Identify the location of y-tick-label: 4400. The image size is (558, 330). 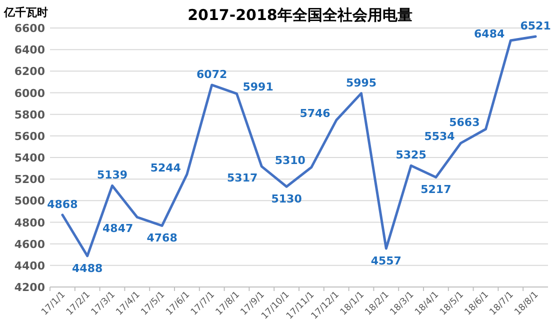
(30, 265).